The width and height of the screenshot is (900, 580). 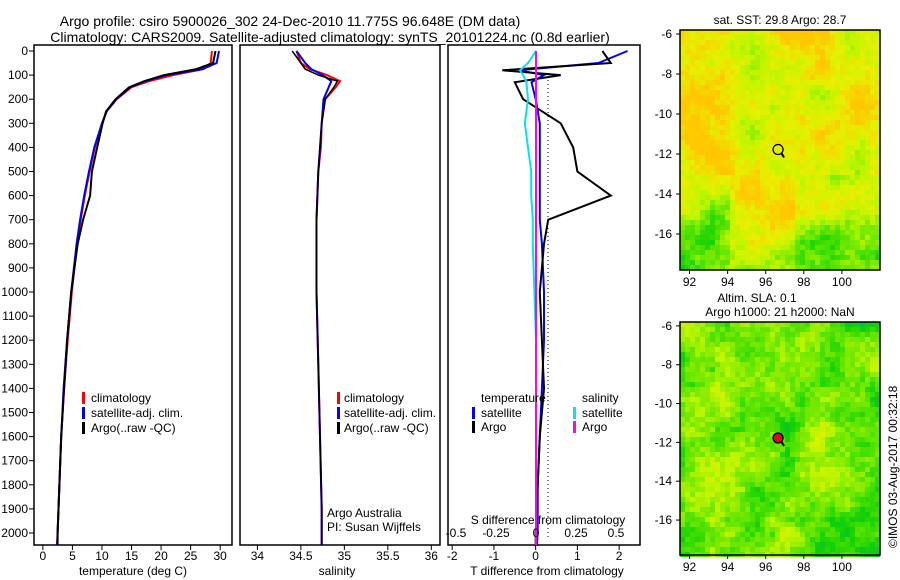 I want to click on lat-tick-label: -6, so click(x=666, y=326).